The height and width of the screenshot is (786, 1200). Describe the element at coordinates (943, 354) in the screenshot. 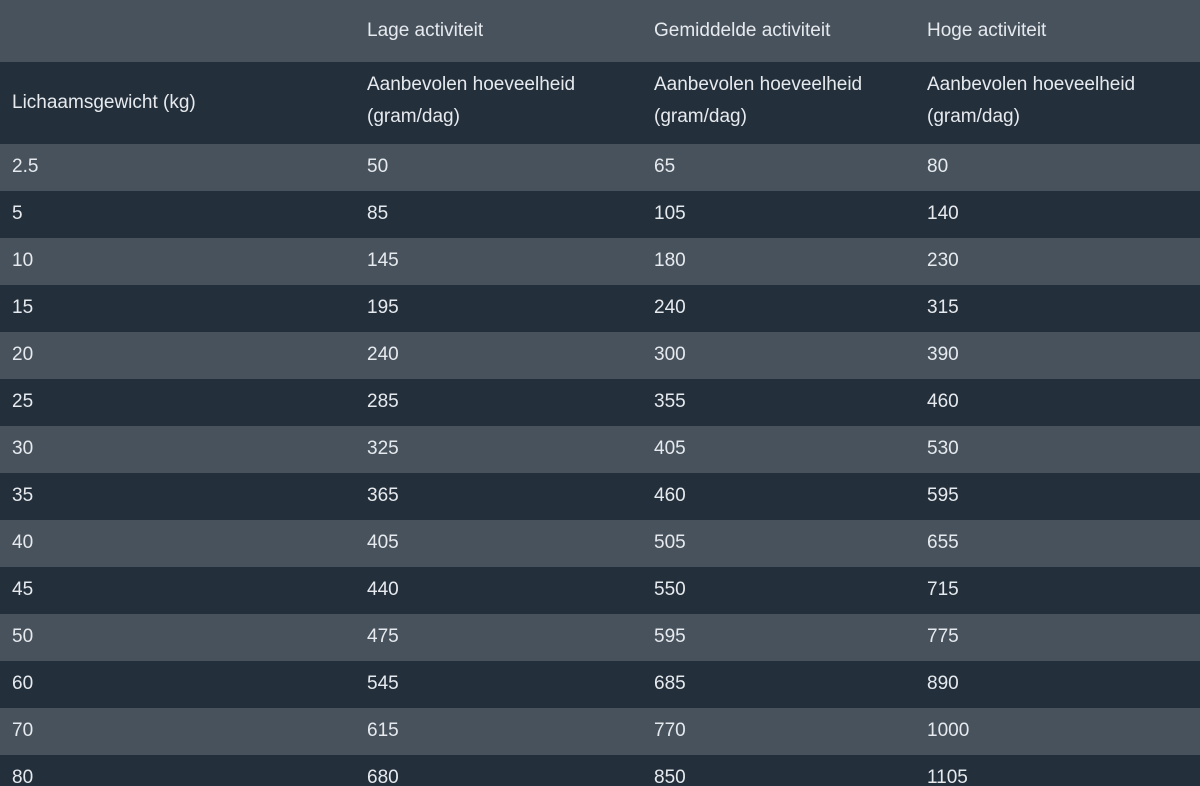

I see `table-cell: 390` at that location.